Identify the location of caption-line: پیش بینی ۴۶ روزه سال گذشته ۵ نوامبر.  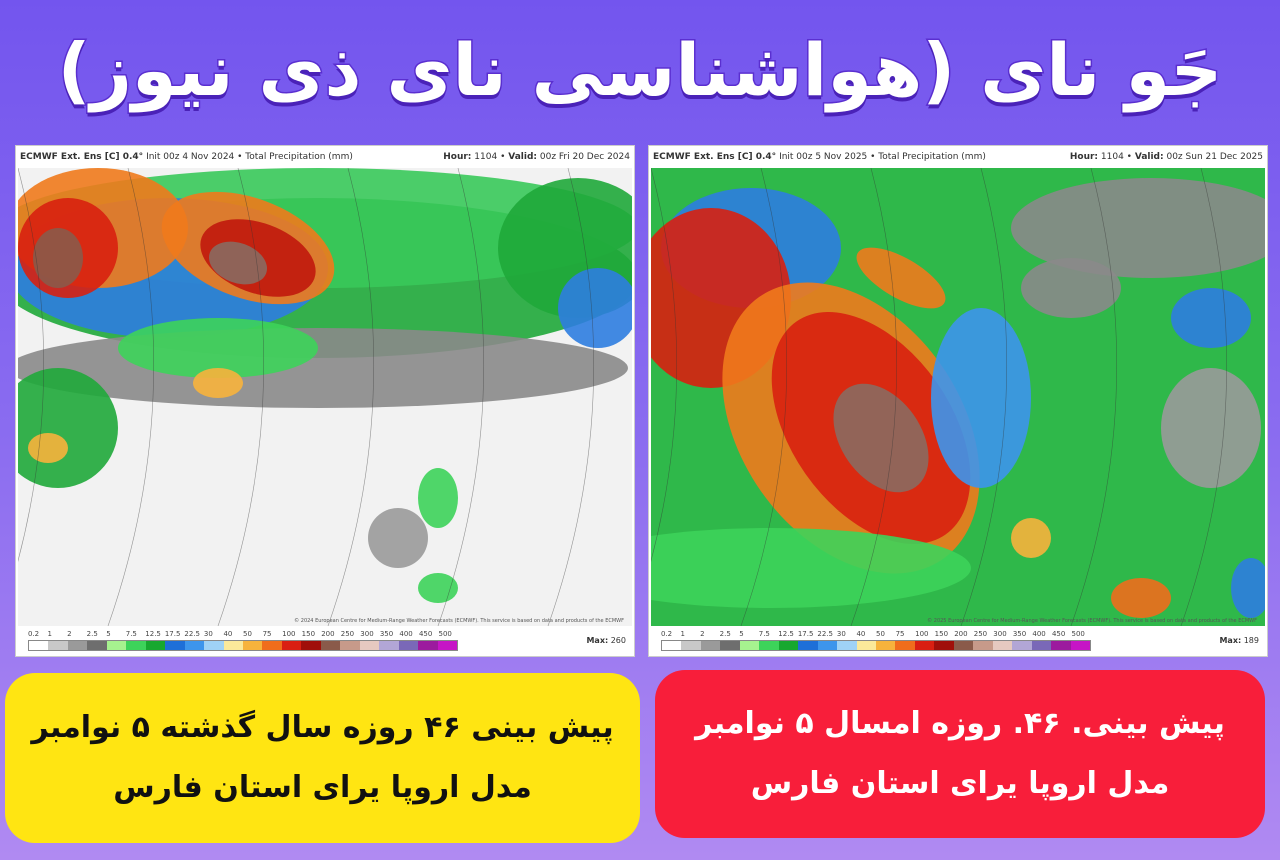
(322, 727).